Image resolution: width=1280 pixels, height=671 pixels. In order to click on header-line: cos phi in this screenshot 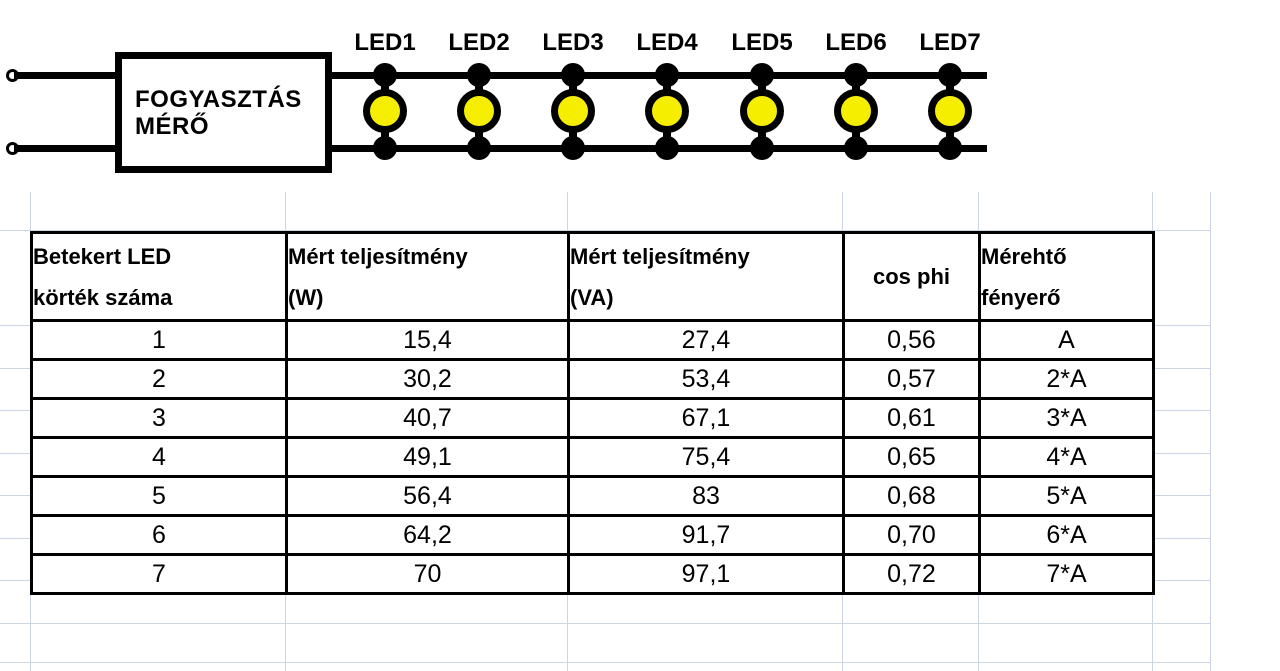, I will do `click(911, 276)`.